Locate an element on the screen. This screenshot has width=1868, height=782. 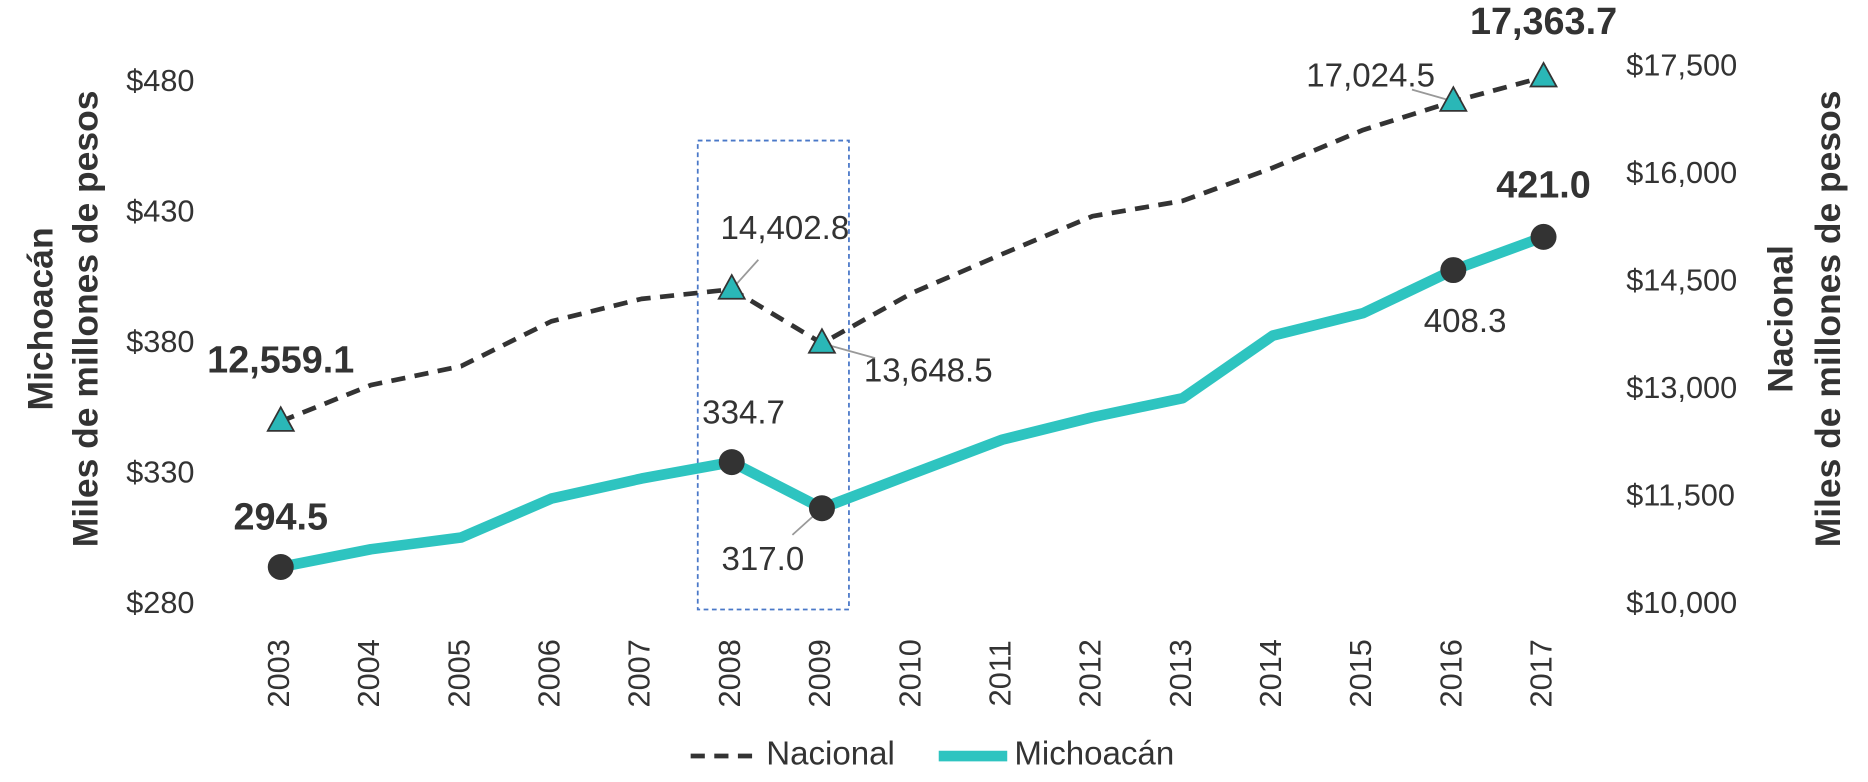
y-tick-label: $430 is located at coordinates (160, 211).